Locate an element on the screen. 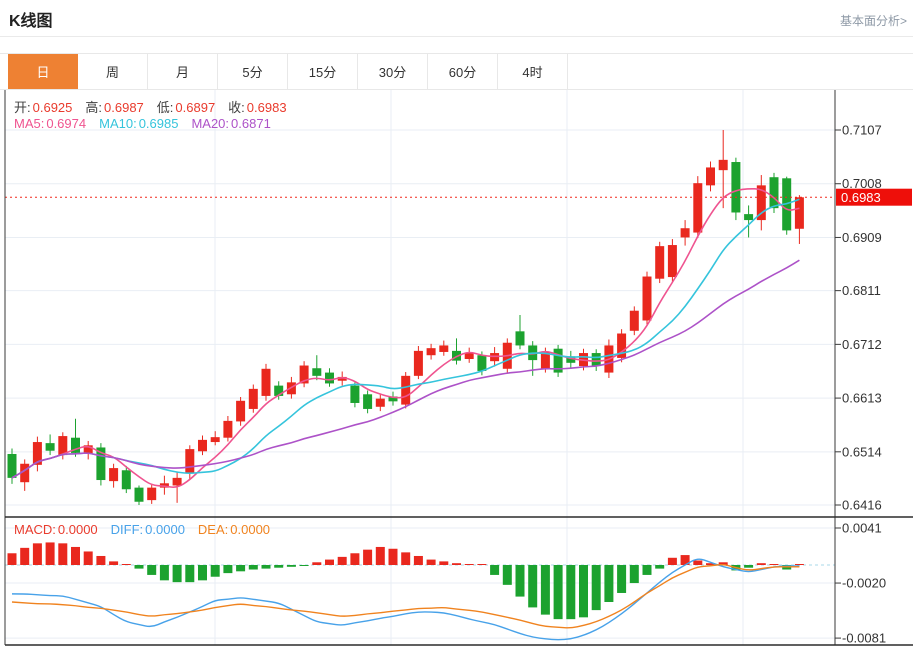 The image size is (913, 650). axis-label: 0.7008 is located at coordinates (862, 183).